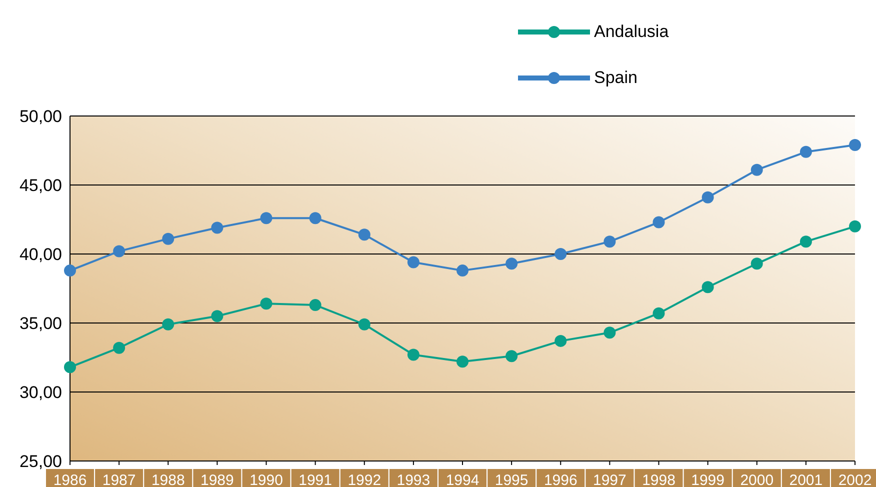 The height and width of the screenshot is (487, 876). Describe the element at coordinates (40, 324) in the screenshot. I see `y-tick-label: 35,00` at that location.